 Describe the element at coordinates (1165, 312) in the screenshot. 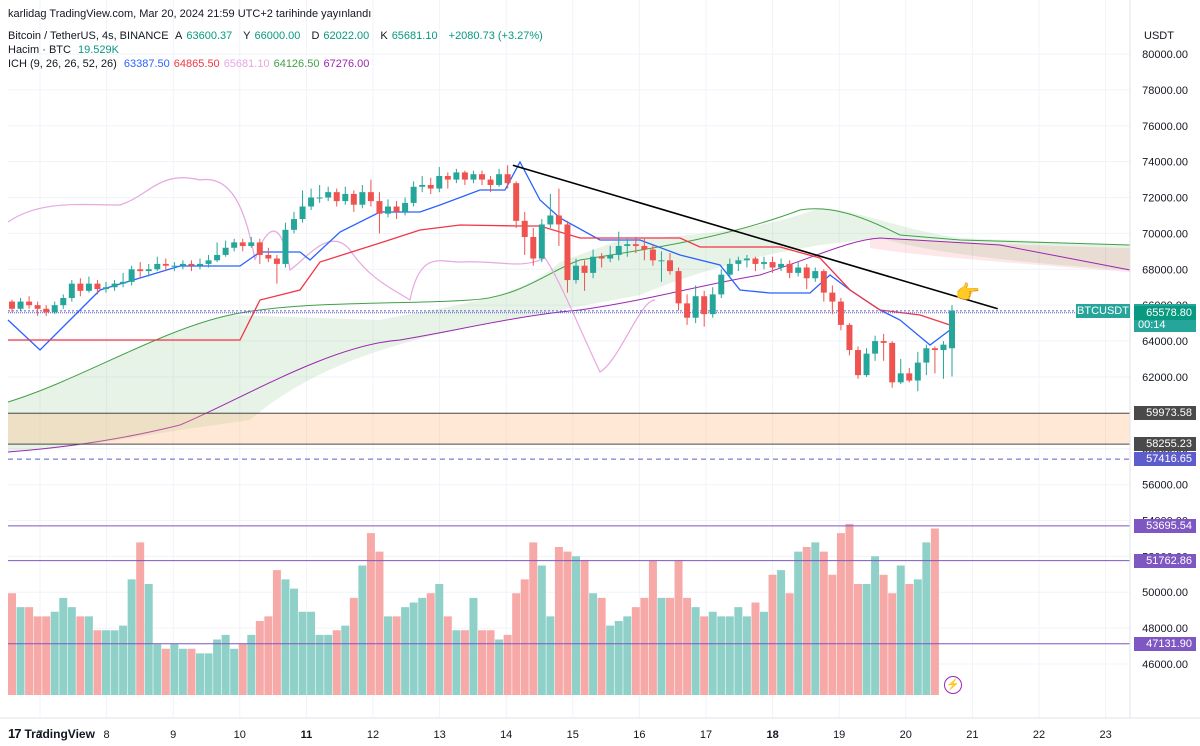

I see `price-label: 65578.80` at that location.